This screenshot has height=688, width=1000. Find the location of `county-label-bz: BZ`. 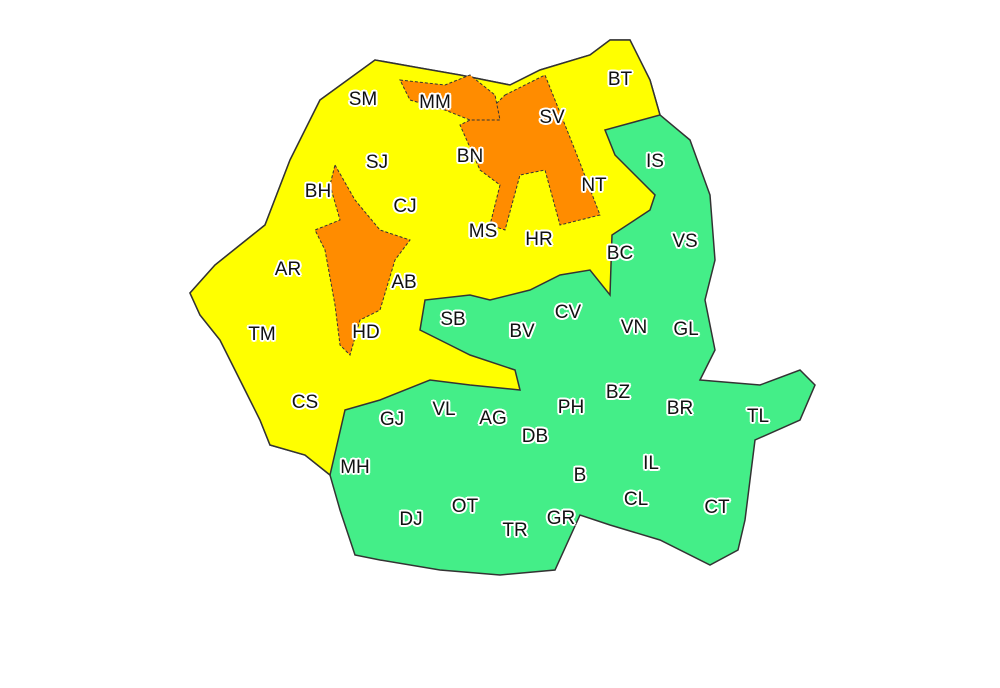

county-label-bz: BZ is located at coordinates (618, 392).